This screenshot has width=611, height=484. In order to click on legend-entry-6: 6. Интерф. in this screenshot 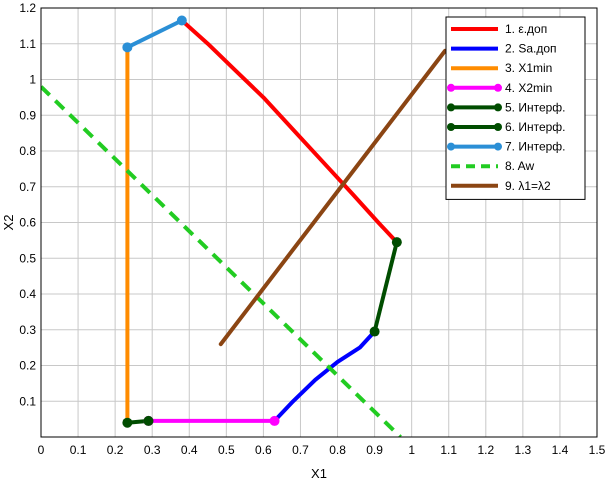, I will do `click(535, 127)`.